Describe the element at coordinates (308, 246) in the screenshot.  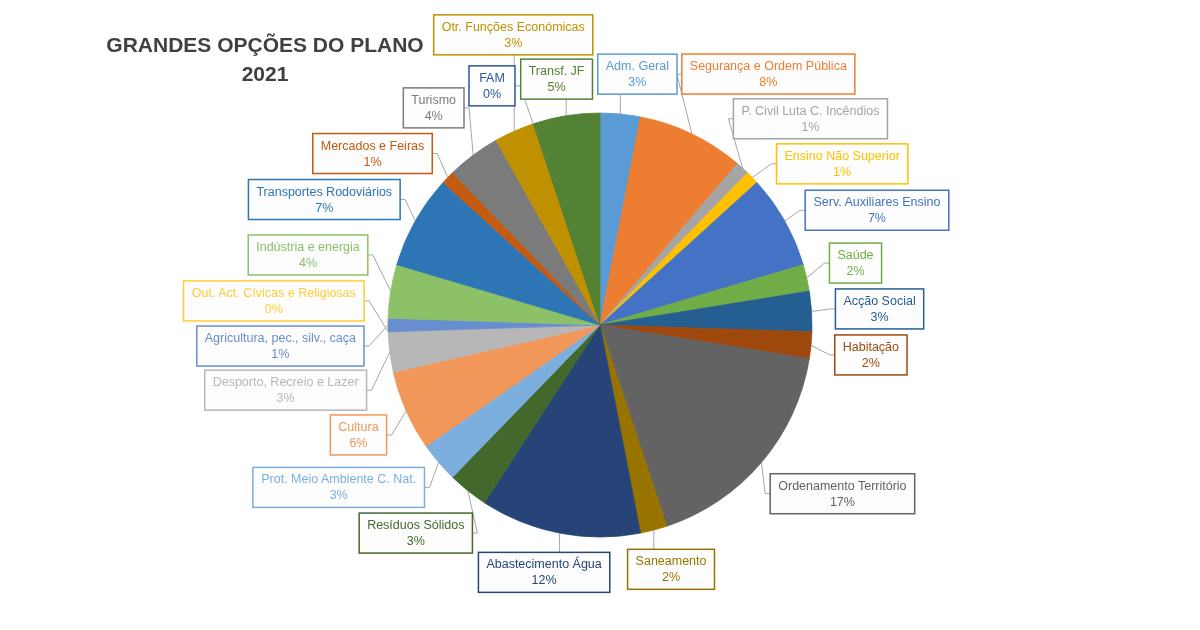
I see `slice-label: Indústria e energia` at that location.